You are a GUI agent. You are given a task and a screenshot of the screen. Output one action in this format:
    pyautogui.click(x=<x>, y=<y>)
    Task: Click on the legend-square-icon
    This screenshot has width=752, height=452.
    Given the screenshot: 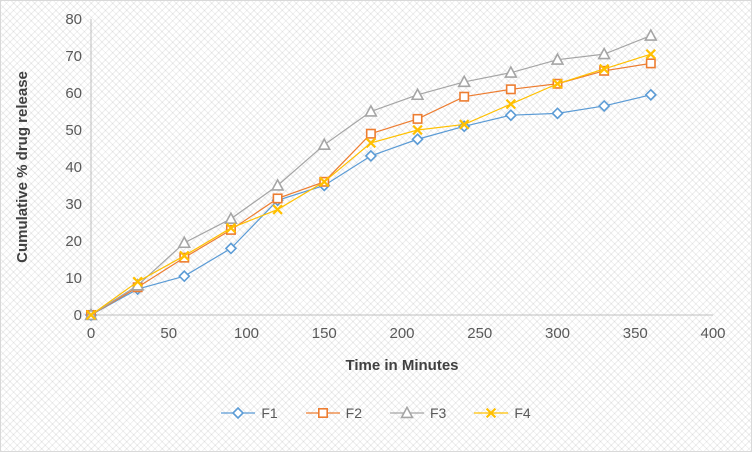 What is the action you would take?
    pyautogui.click(x=322, y=412)
    